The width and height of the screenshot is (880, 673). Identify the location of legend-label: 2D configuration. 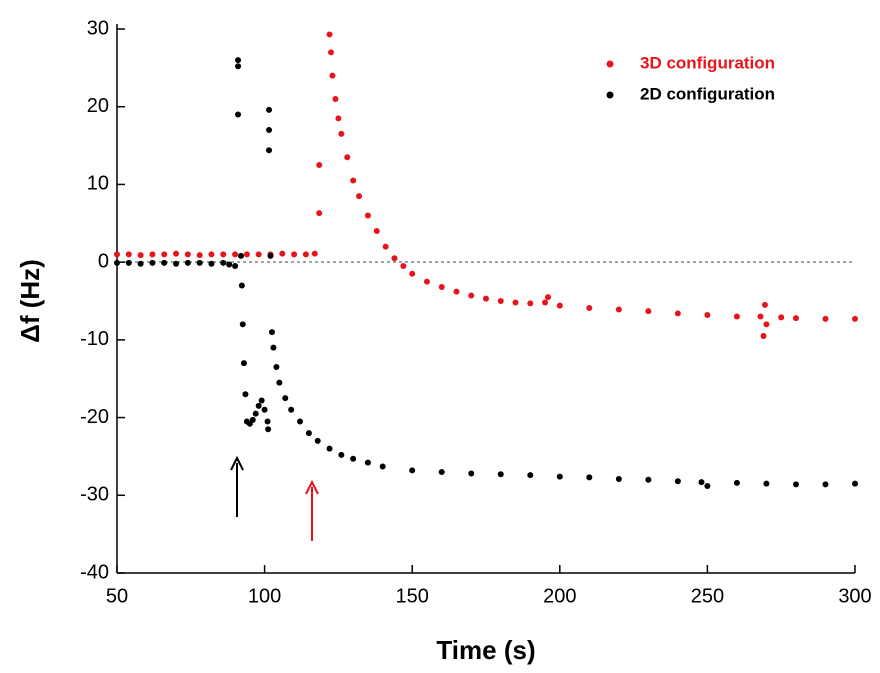
(707, 93).